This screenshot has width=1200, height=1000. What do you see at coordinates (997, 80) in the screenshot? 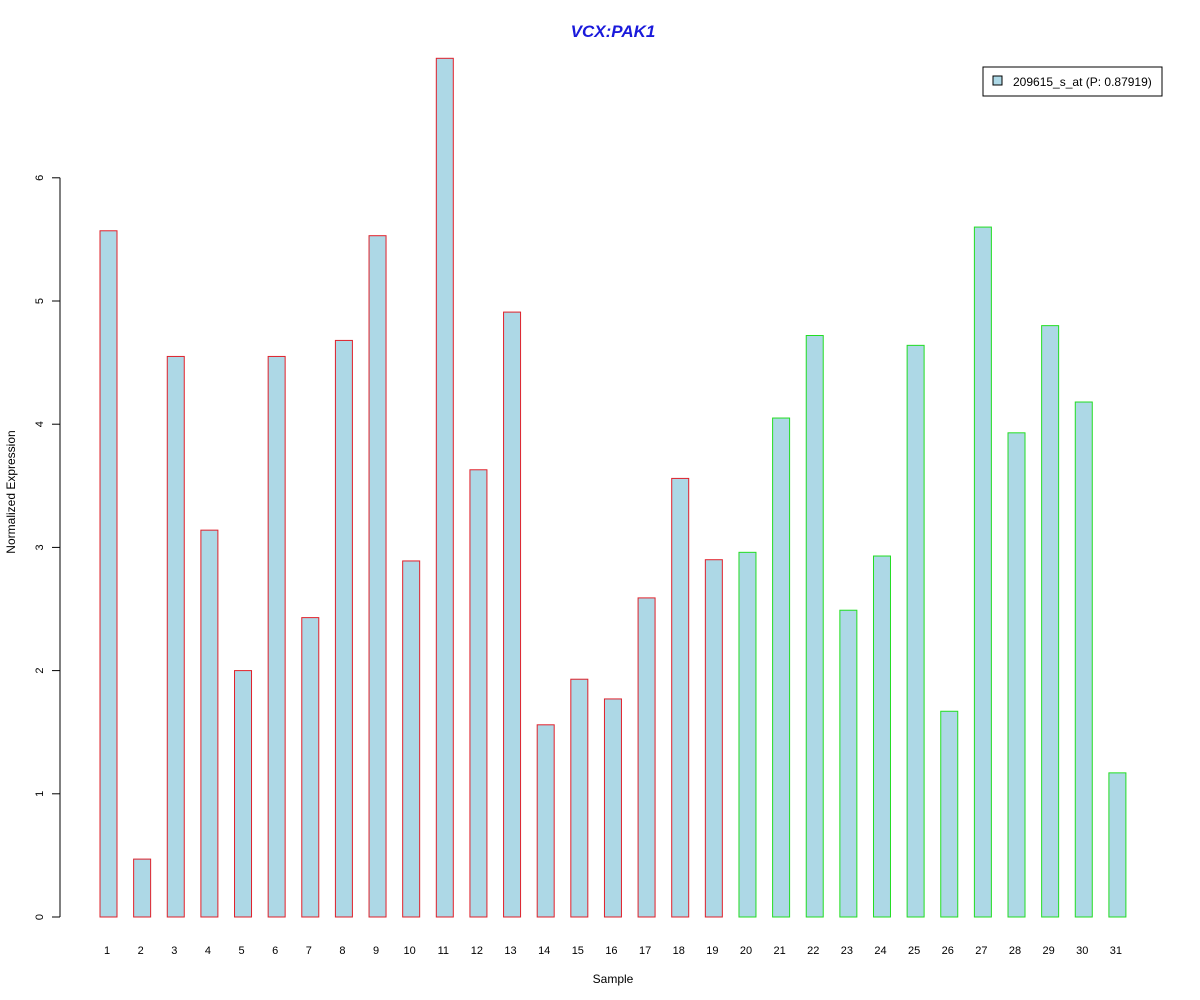
I see `legend-swatch` at bounding box center [997, 80].